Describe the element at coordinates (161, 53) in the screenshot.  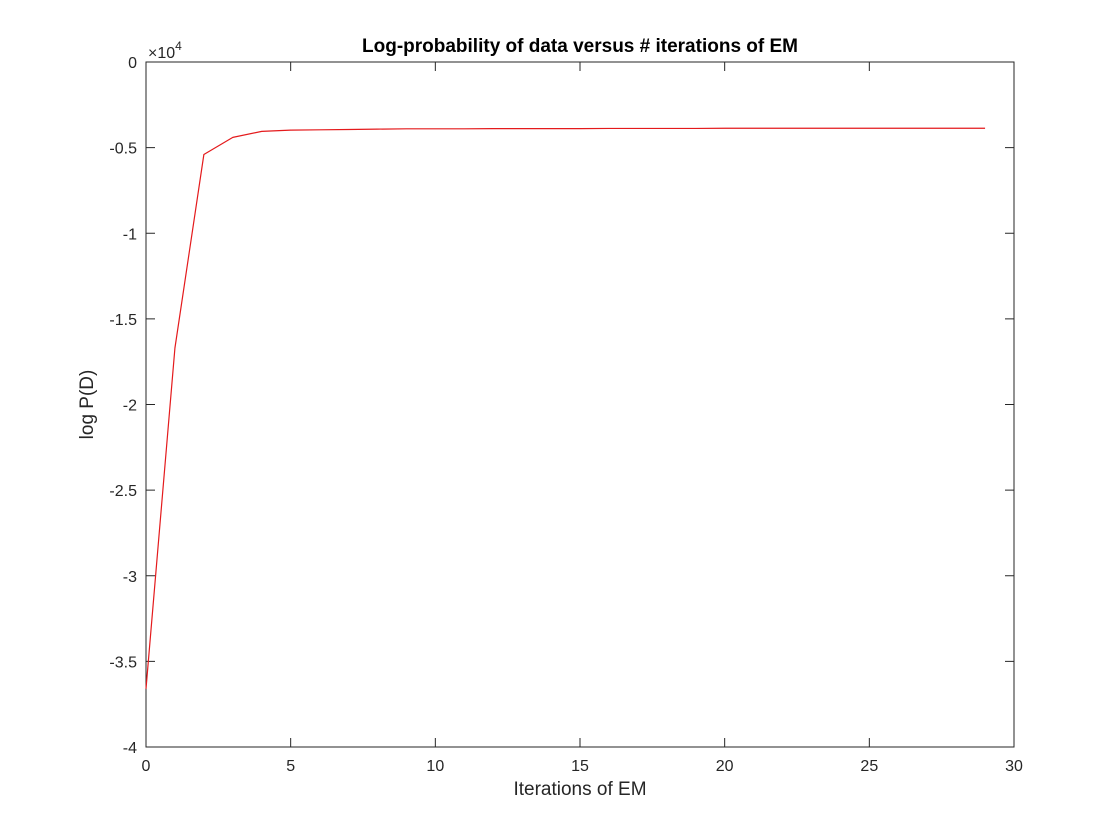
I see `y-axis-exponent-base: ×10` at that location.